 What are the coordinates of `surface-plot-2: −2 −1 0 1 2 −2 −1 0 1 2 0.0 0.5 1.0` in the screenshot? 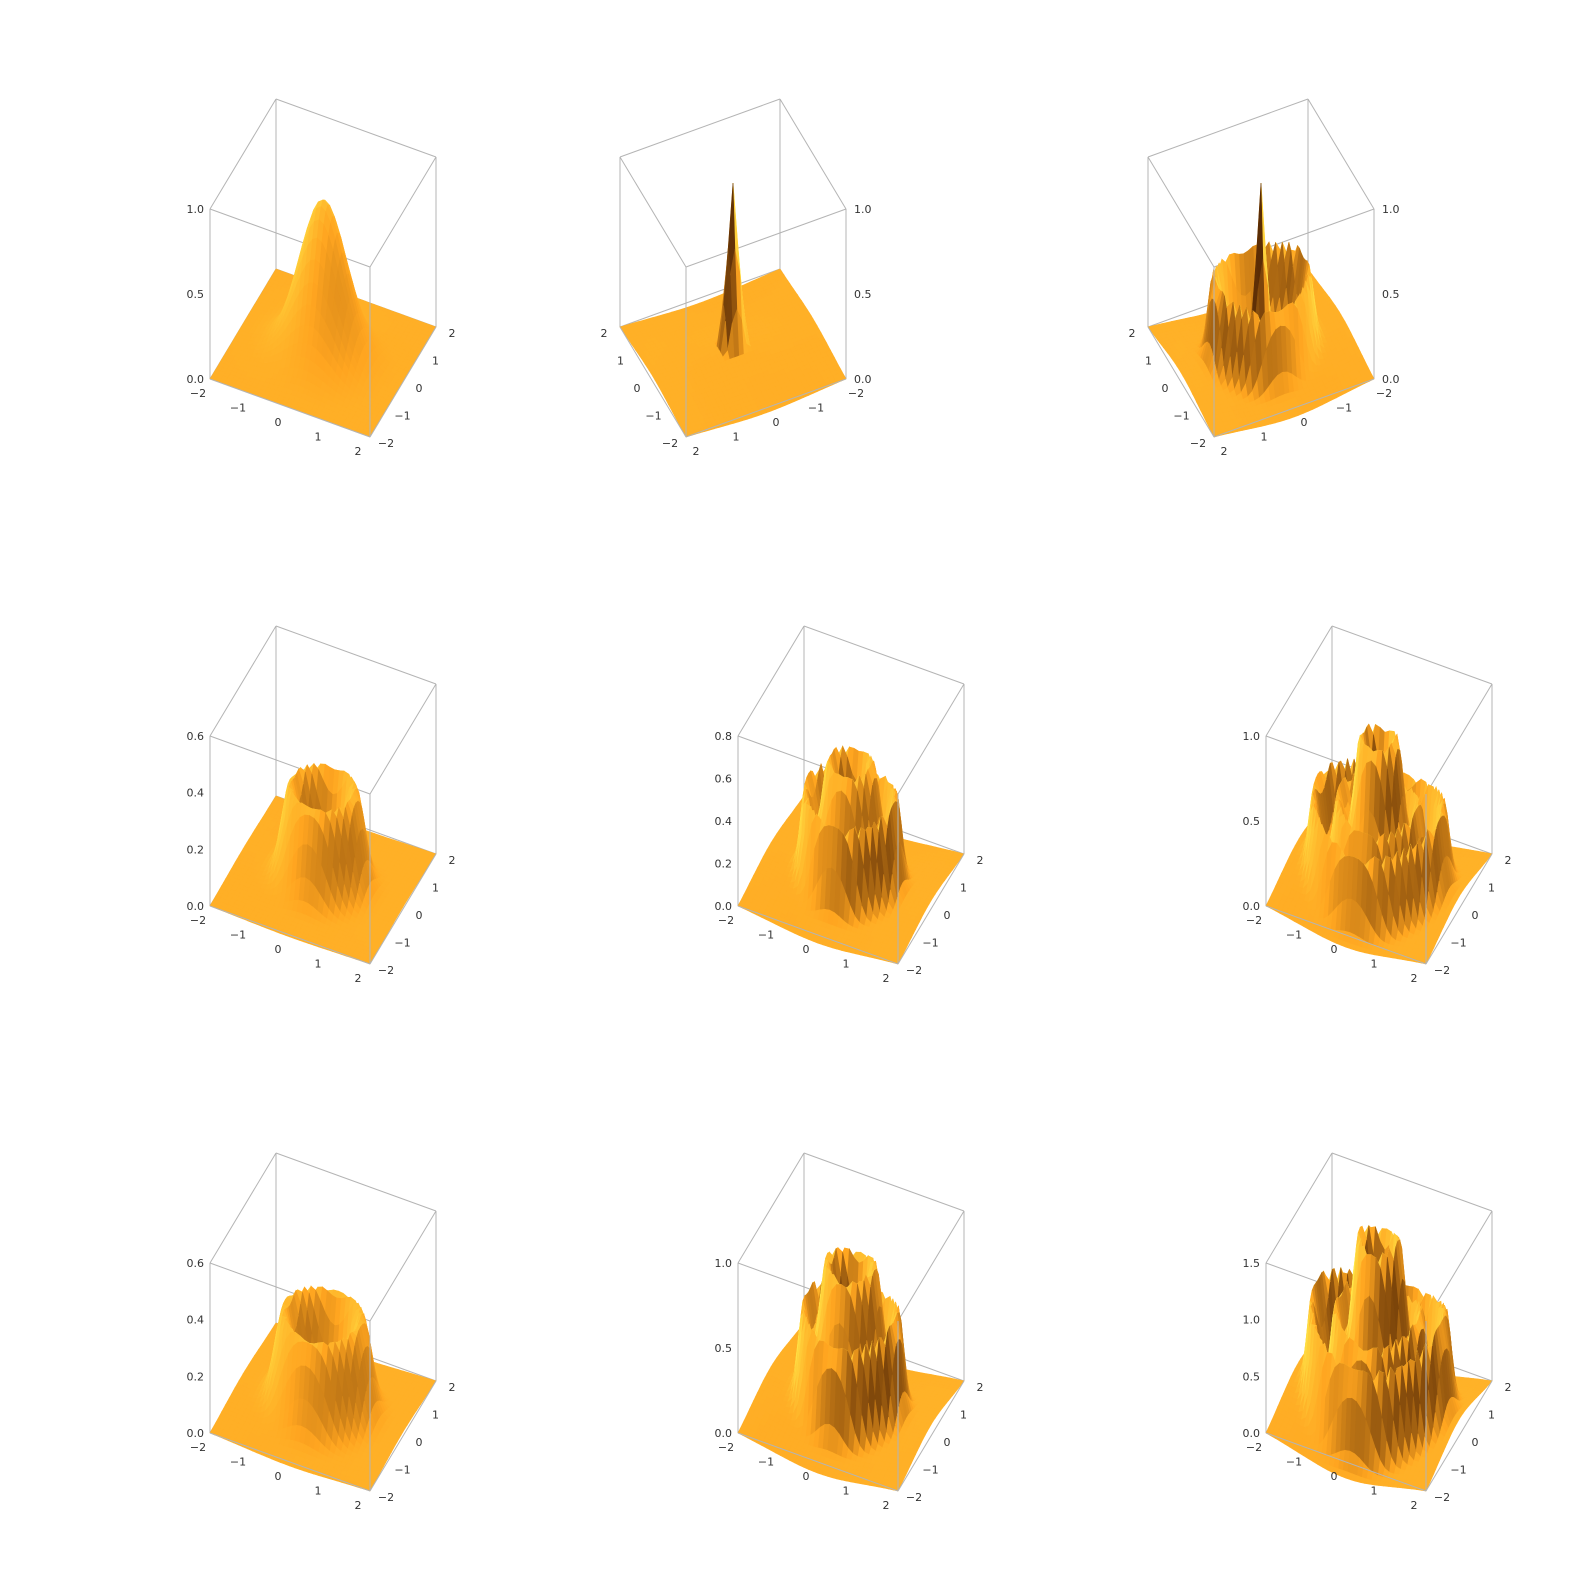 It's located at (792, 263).